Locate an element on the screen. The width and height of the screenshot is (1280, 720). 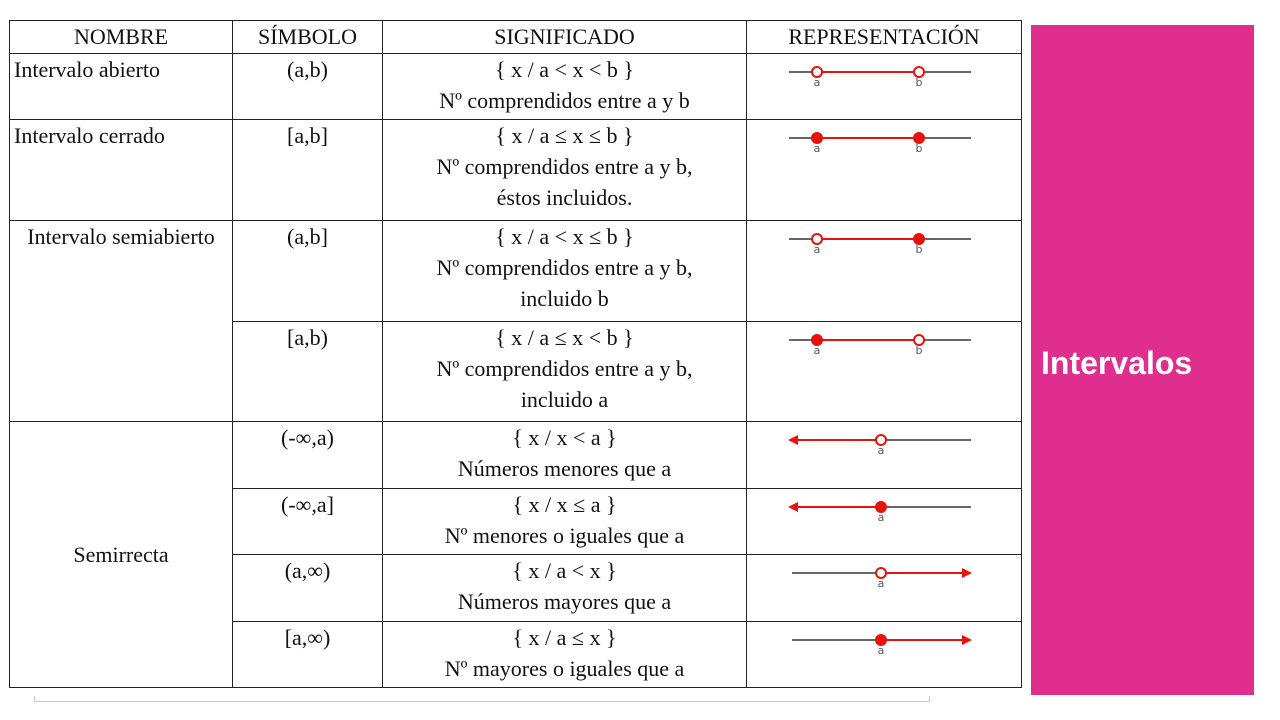
header-name: NOMBRE is located at coordinates (121, 37).